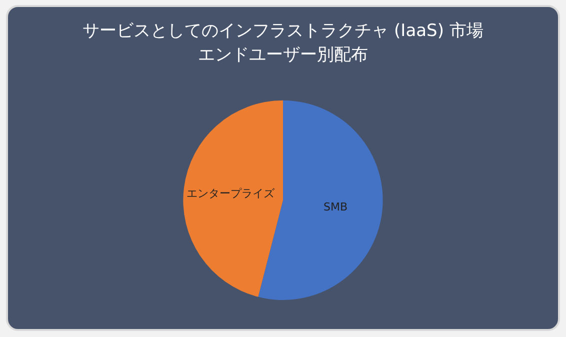 The width and height of the screenshot is (566, 337). What do you see at coordinates (231, 193) in the screenshot?
I see `slice-label: エンタープライズ` at bounding box center [231, 193].